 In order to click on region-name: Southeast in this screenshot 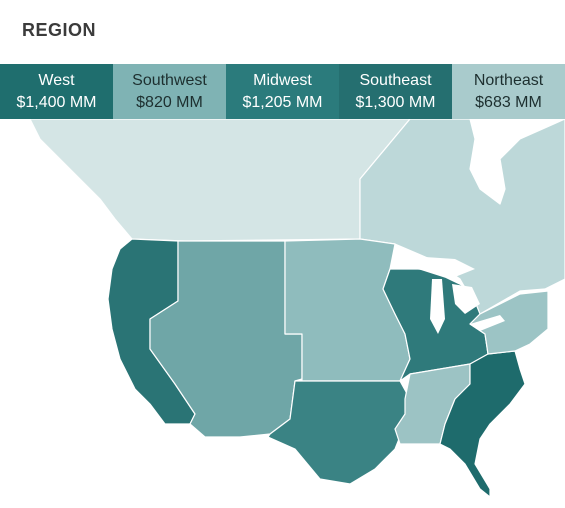, I will do `click(395, 80)`.